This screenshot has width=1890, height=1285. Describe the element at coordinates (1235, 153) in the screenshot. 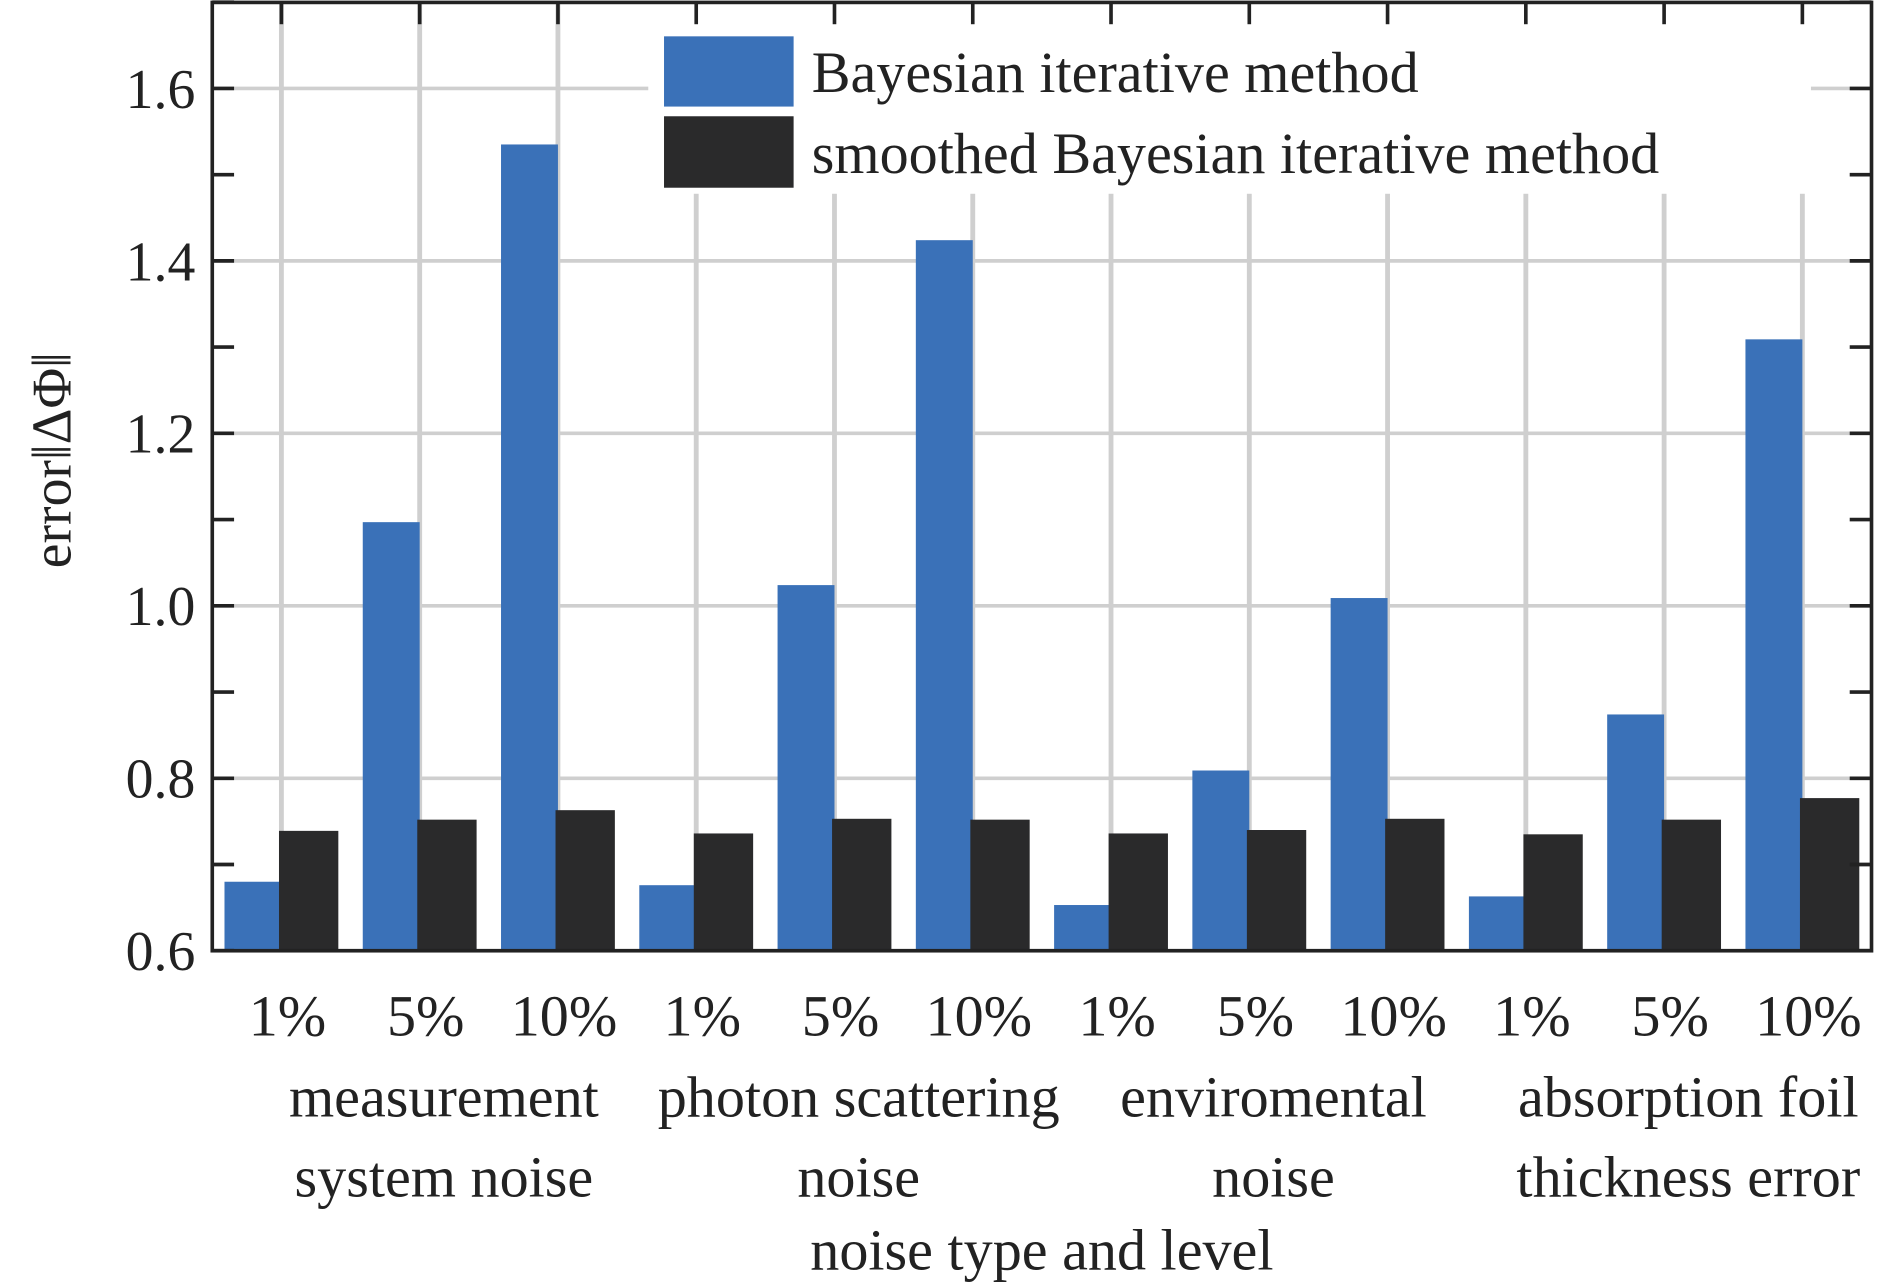

I see `legend-label-smoothed: smoothed Bayesian iterative method` at that location.